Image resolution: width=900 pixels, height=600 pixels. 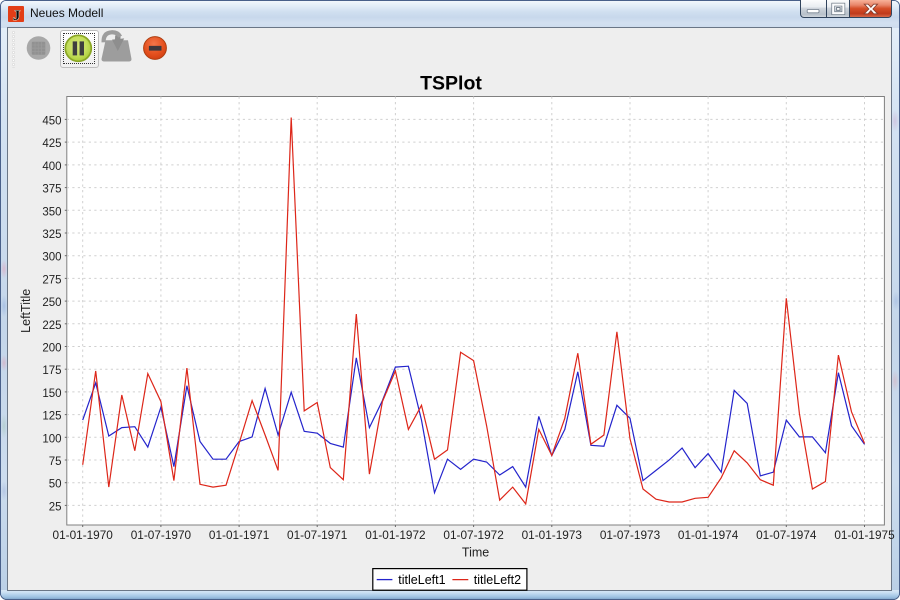 I want to click on svg-text: 125, so click(x=51, y=417).